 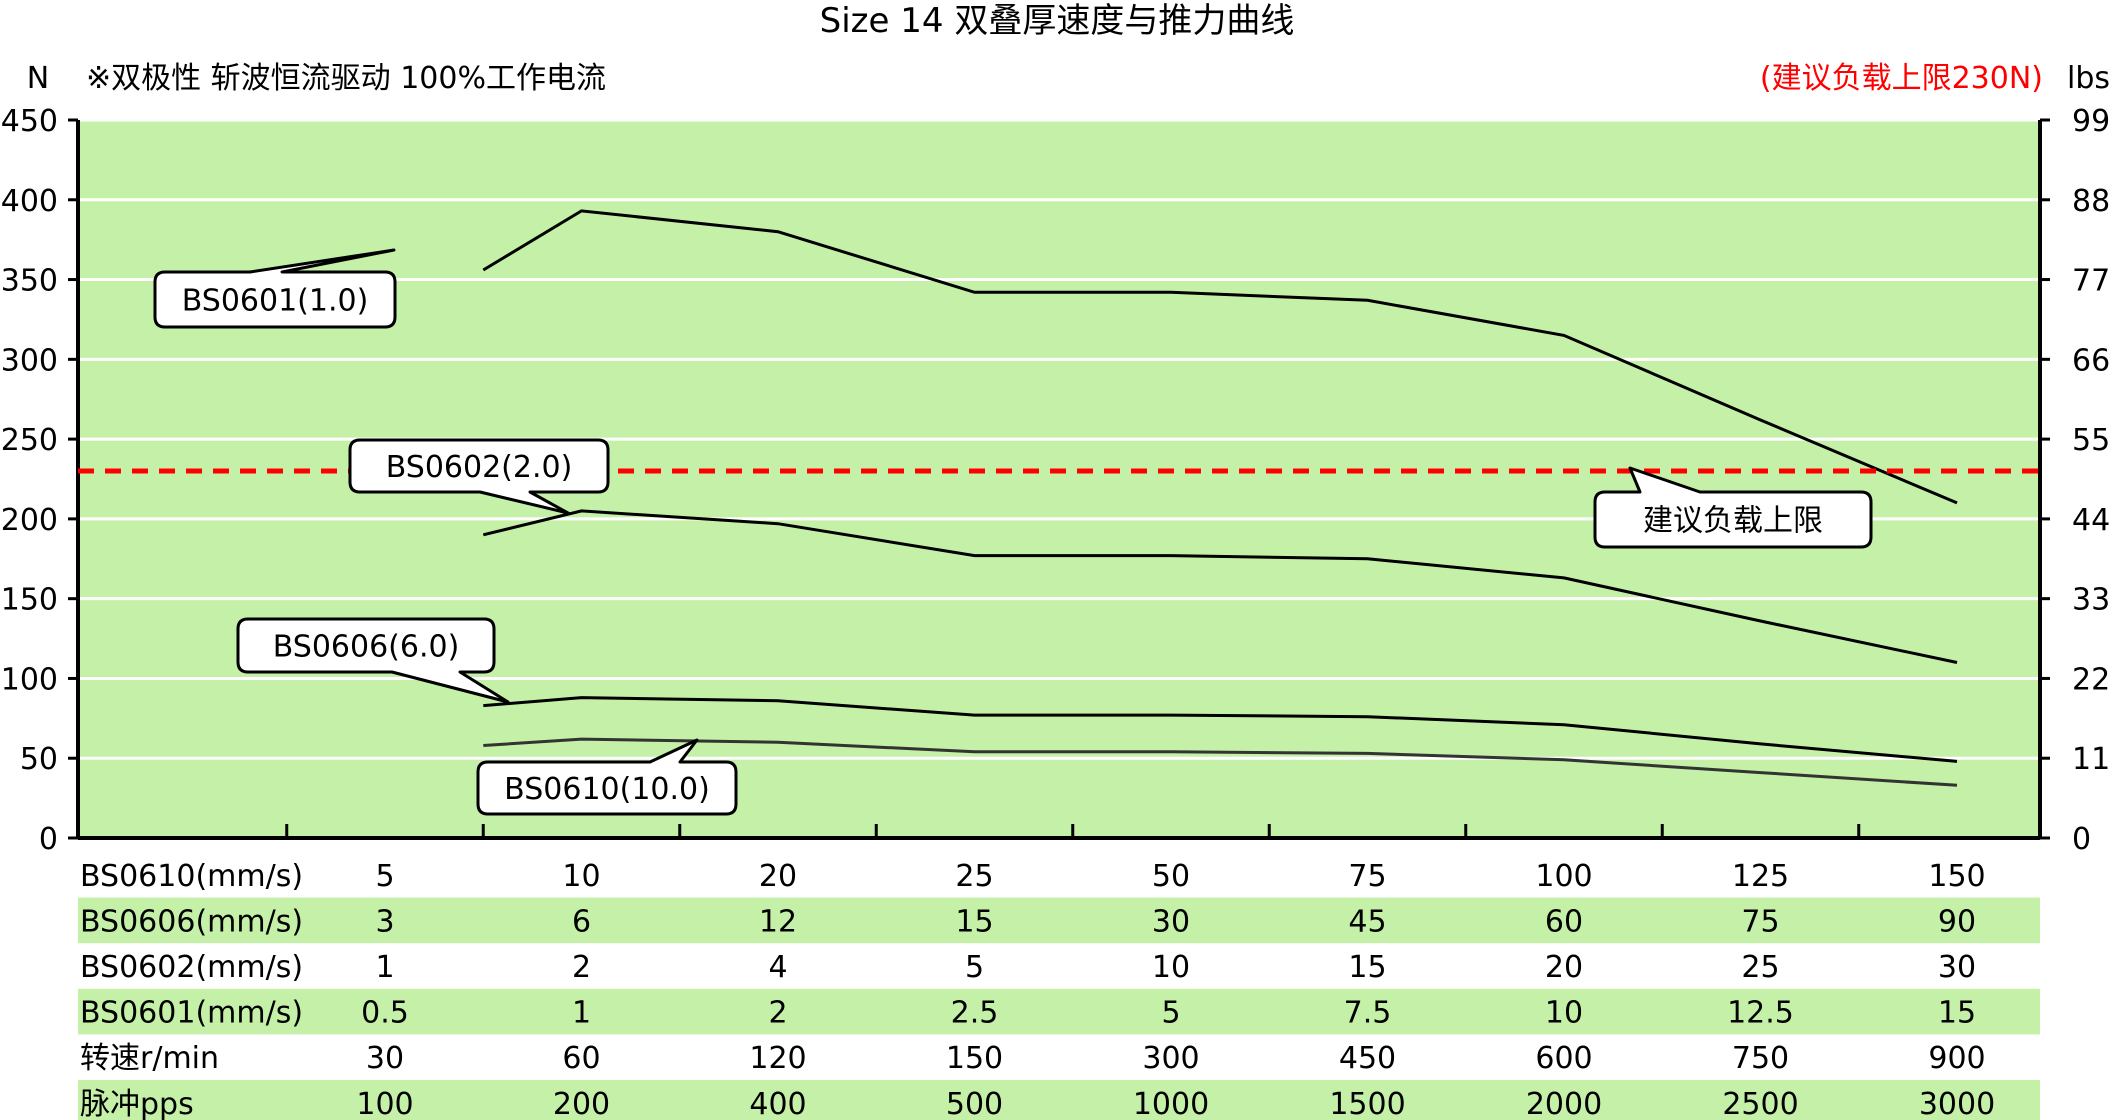 What do you see at coordinates (191, 921) in the screenshot?
I see `table-row-label: BS0606(mm/s)` at bounding box center [191, 921].